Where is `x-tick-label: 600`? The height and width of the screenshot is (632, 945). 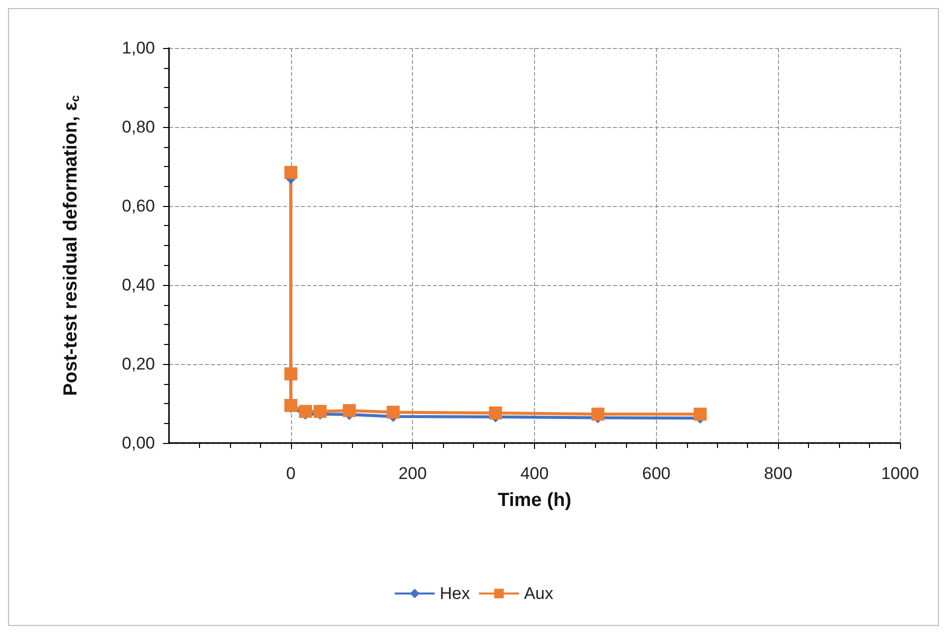 x-tick-label: 600 is located at coordinates (656, 473).